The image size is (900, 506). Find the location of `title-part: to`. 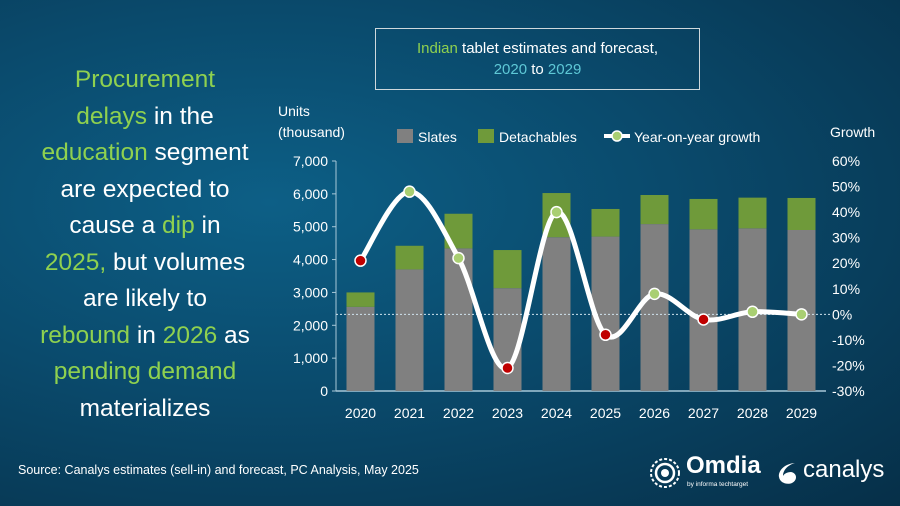

title-part: to is located at coordinates (537, 69).